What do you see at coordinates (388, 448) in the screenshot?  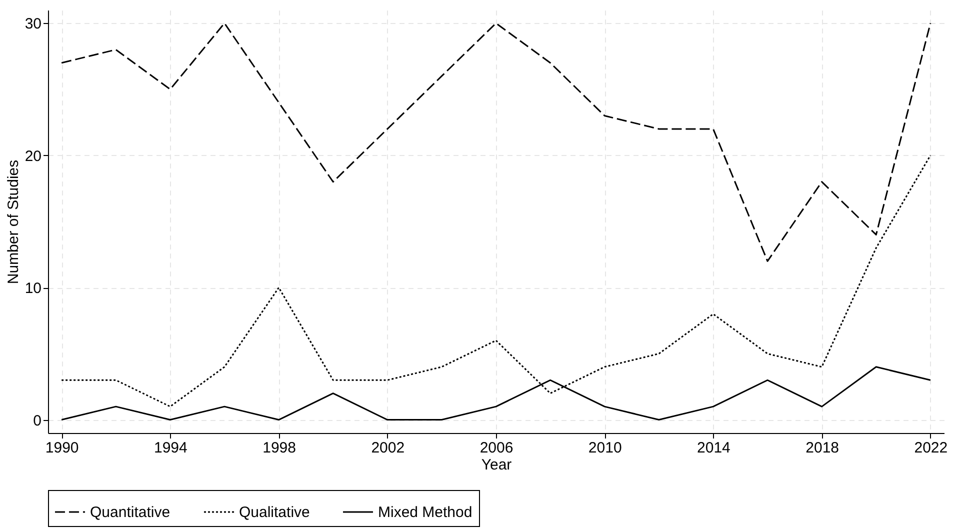 I see `x-tick-label: 2002` at bounding box center [388, 448].